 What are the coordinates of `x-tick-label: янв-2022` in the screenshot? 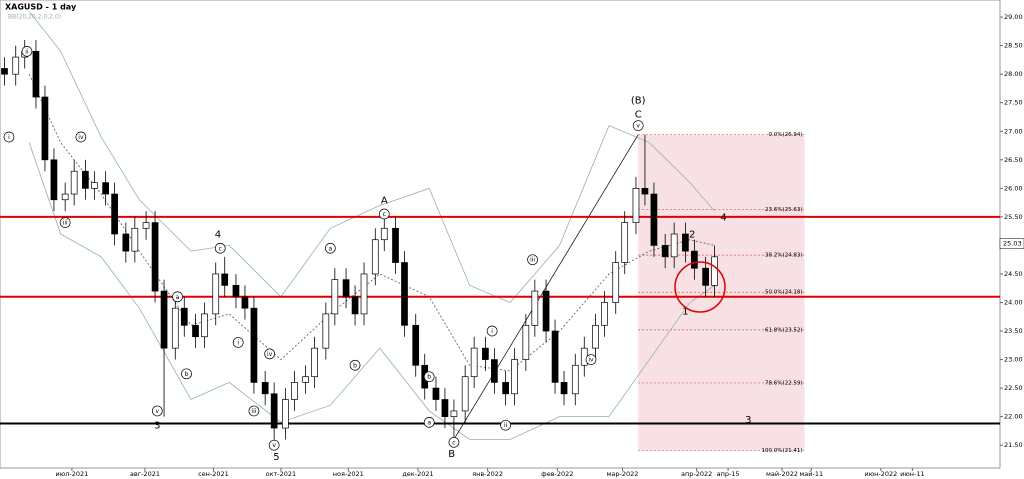 It's located at (487, 474).